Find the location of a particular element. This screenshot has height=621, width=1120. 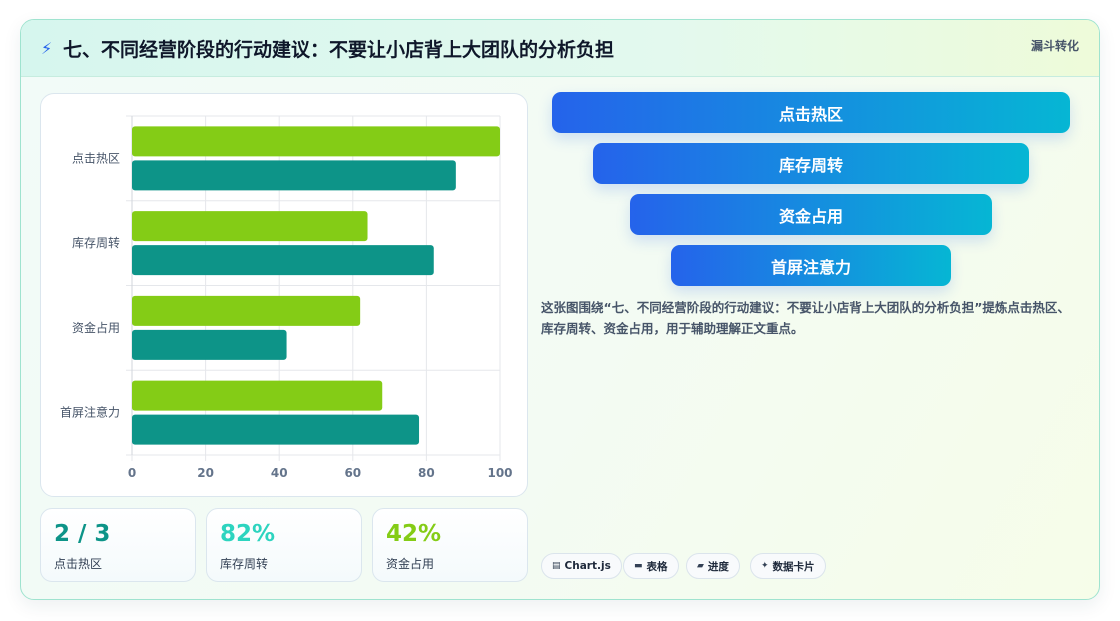

lightning-icon: ⚡ is located at coordinates (47, 48).